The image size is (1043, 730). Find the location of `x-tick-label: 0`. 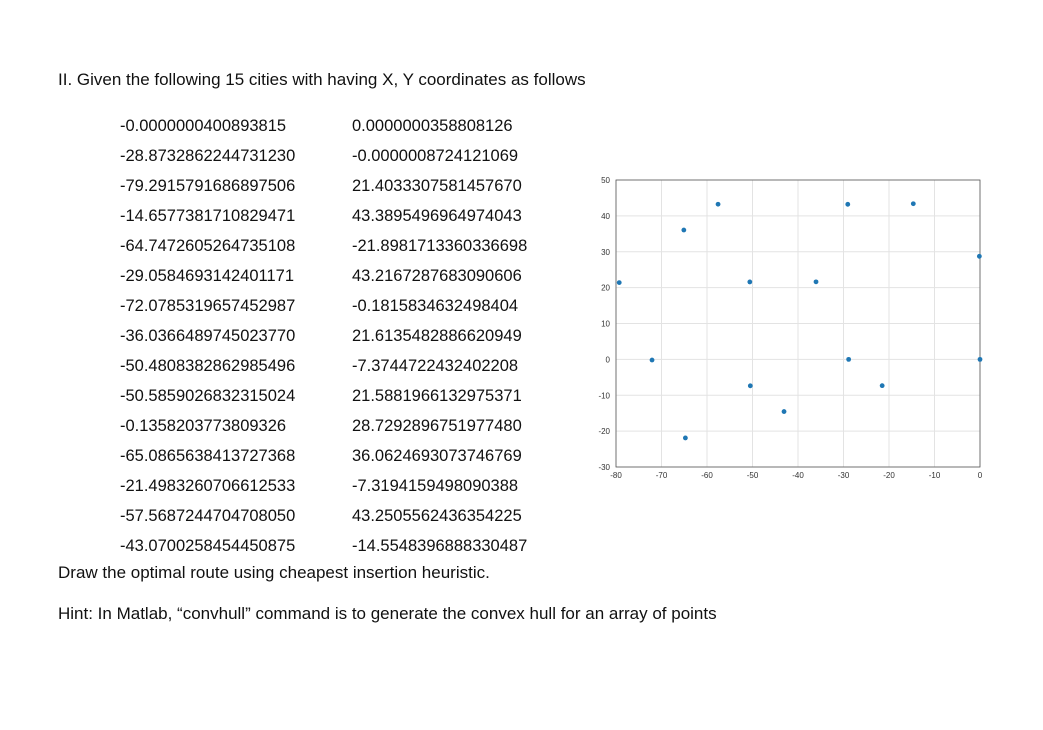

x-tick-label: 0 is located at coordinates (980, 475).